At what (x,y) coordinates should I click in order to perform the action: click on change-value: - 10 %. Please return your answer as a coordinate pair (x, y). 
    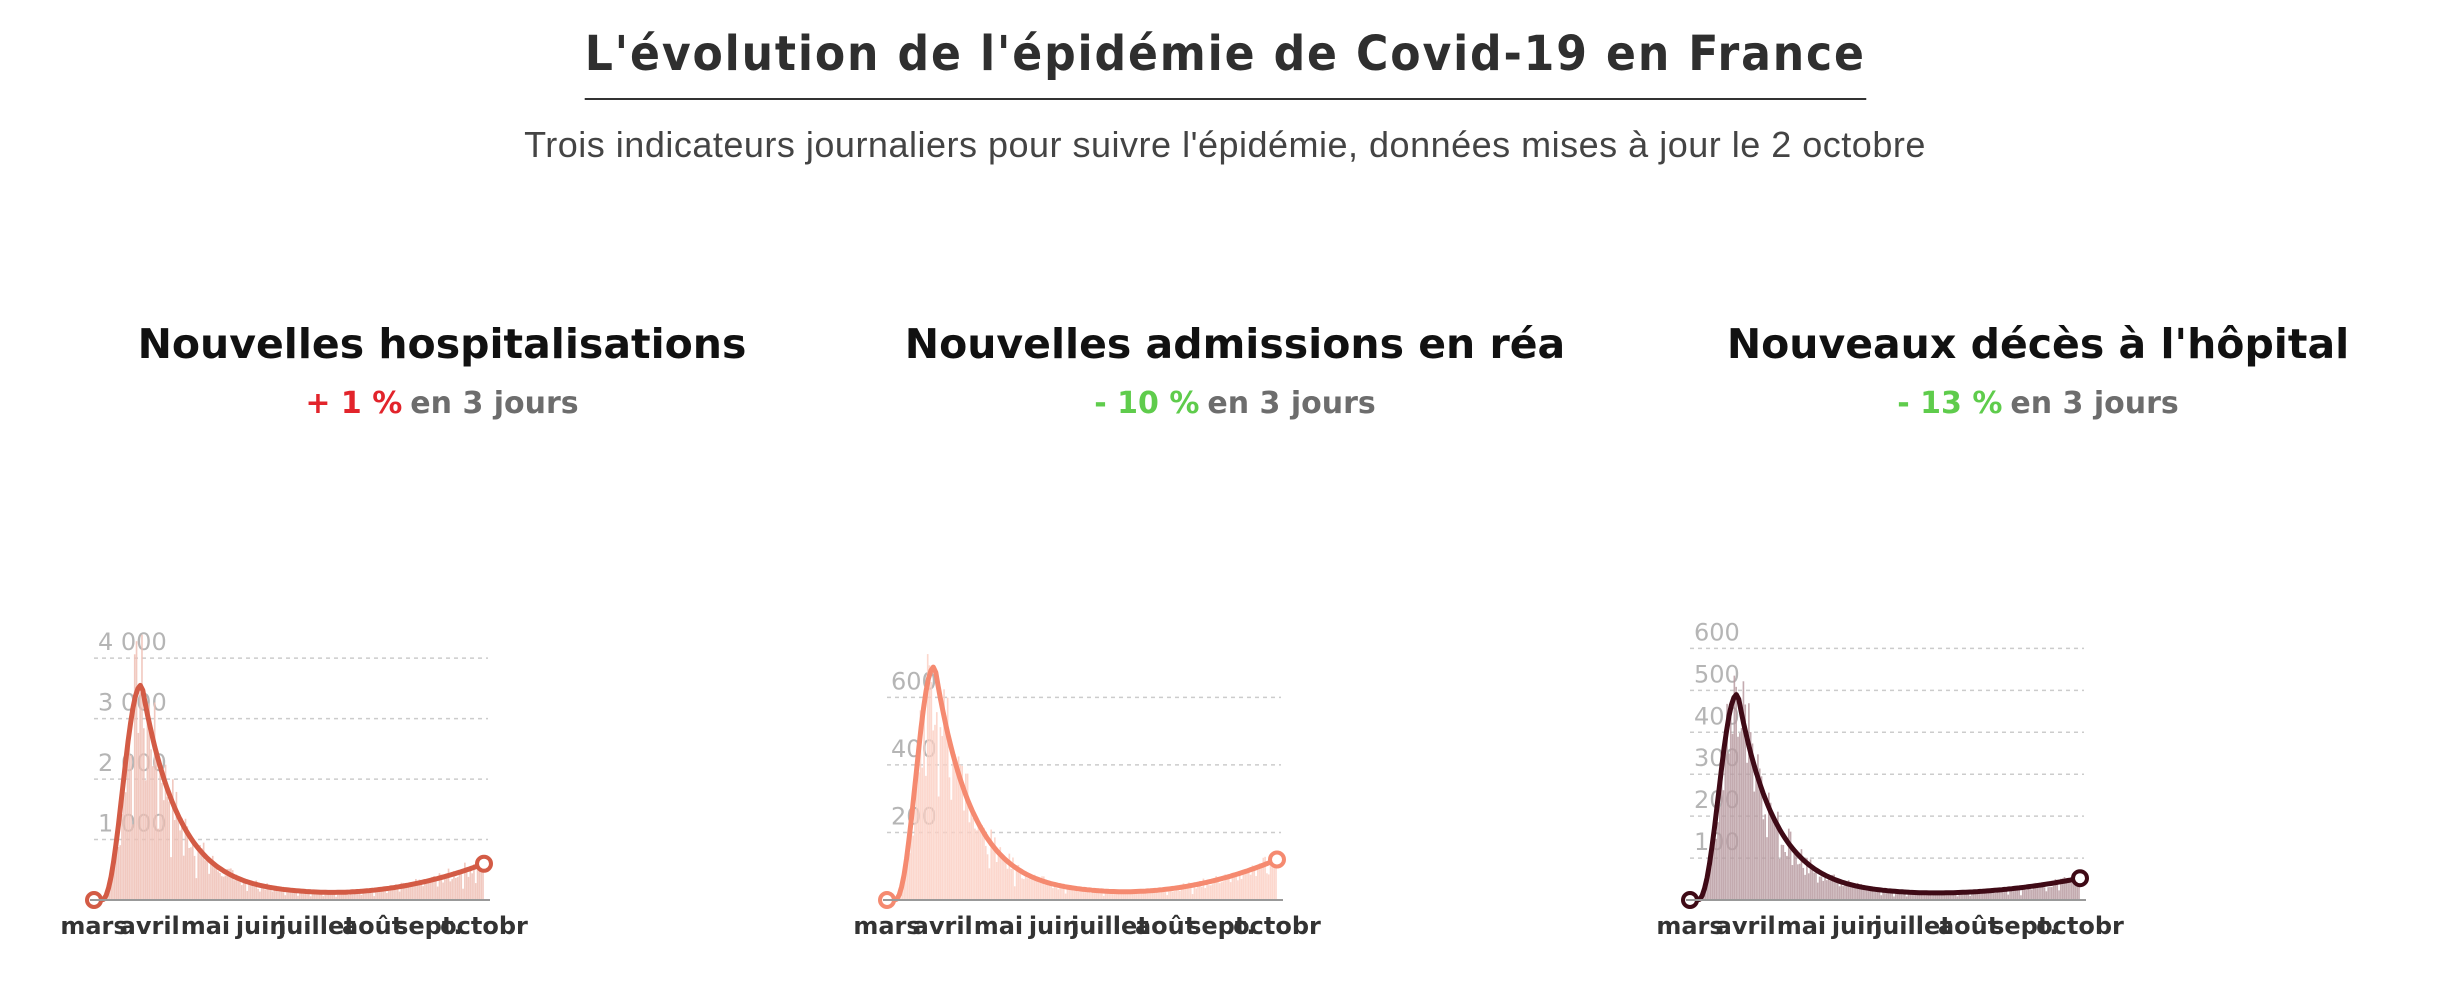
    Looking at the image, I should click on (1147, 403).